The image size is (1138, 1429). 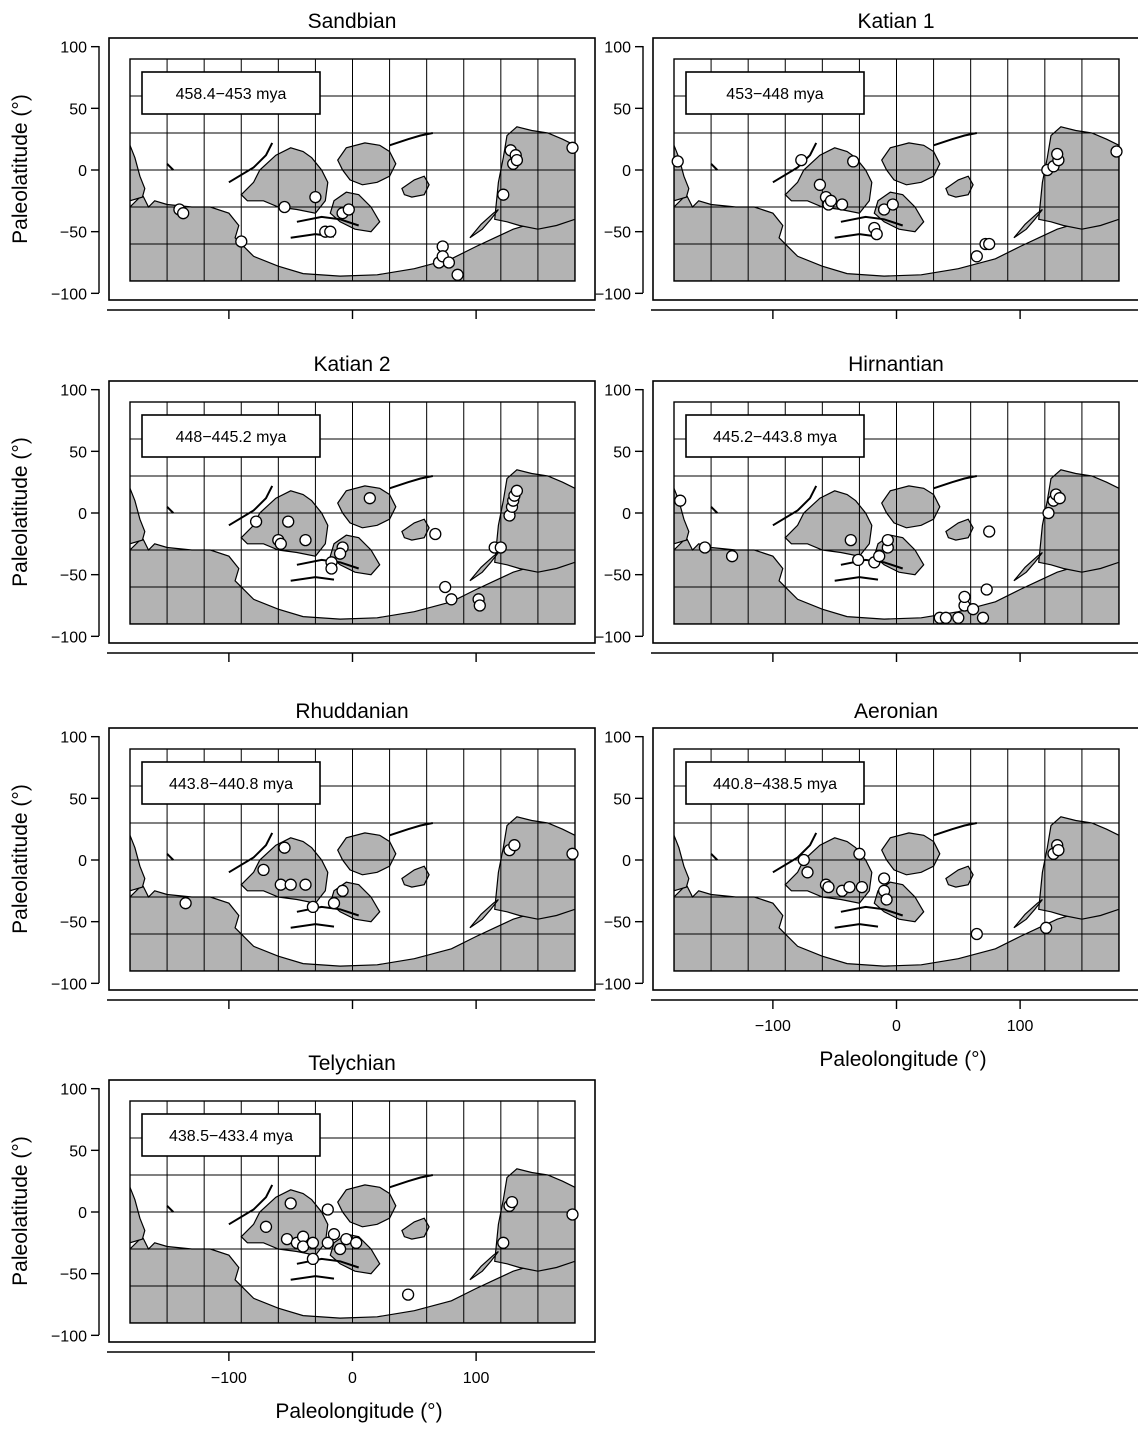 I want to click on age-label: 445.2−443.8 mya, so click(x=775, y=437).